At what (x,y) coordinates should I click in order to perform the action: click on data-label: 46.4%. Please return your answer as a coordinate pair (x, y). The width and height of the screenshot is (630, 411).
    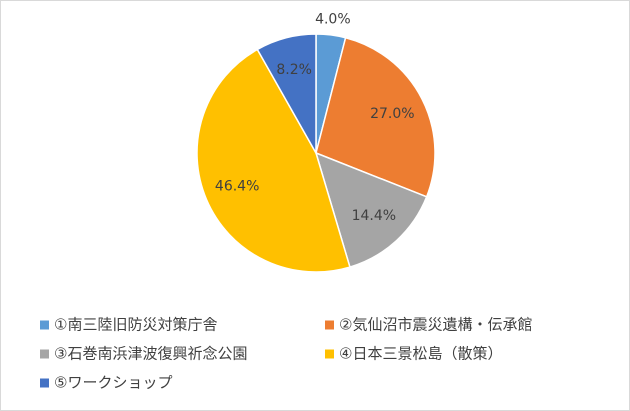
    Looking at the image, I should click on (237, 187).